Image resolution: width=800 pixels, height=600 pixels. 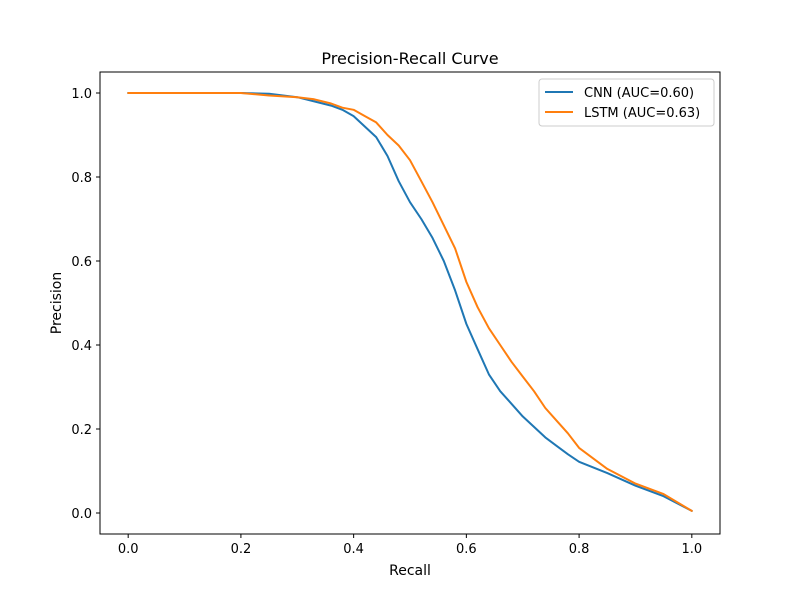 I want to click on y-axis-ticks: 0.0 0.2 0.4 0.6 0.8 1.0, so click(x=85, y=304).